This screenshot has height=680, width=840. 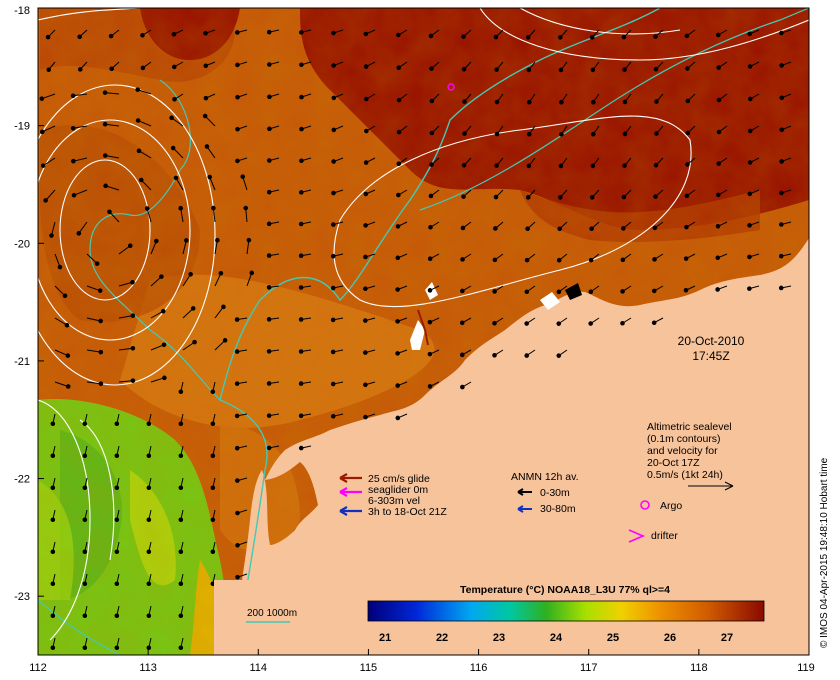 I want to click on colorbar-tick-label: 25, so click(x=613, y=638).